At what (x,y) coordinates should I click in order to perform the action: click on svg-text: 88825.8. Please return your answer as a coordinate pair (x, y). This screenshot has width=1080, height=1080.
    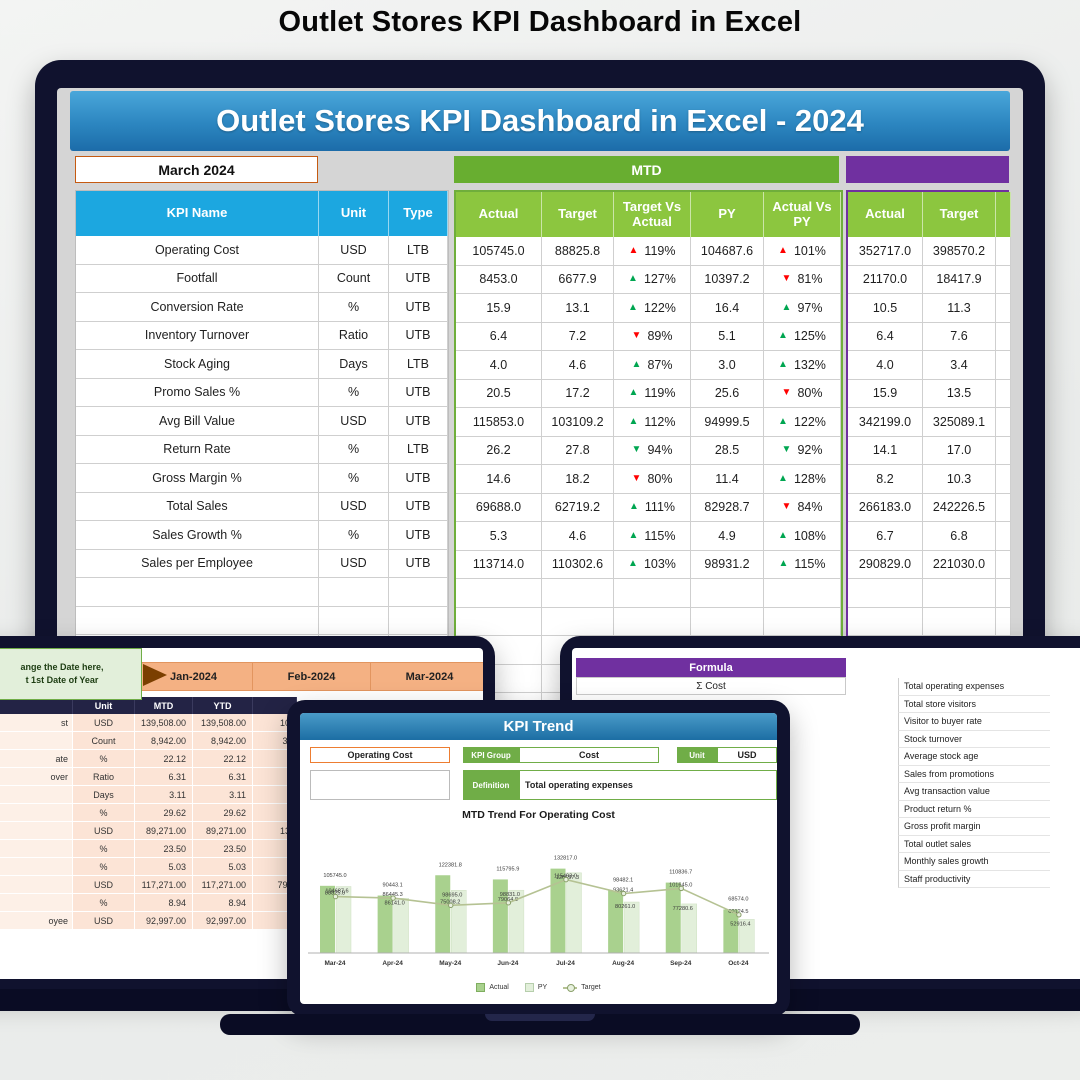
    Looking at the image, I should click on (335, 894).